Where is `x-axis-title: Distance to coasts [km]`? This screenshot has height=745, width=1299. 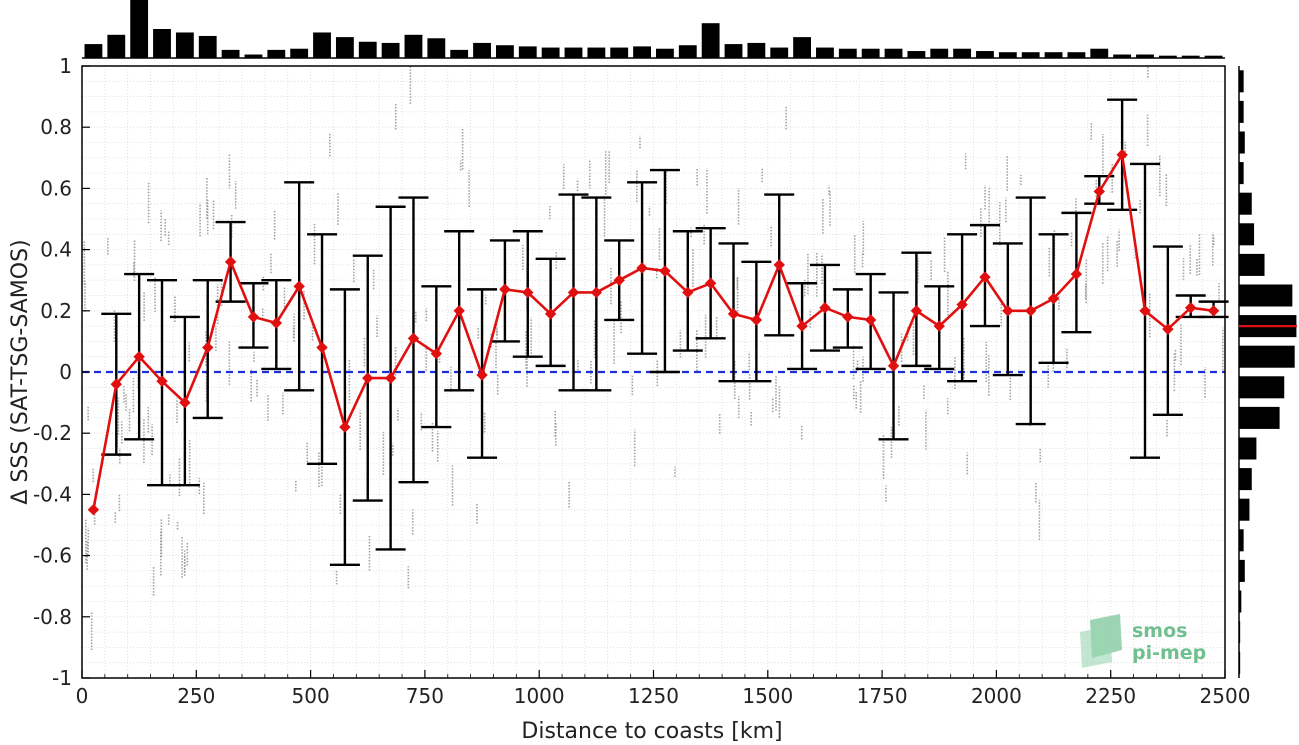
x-axis-title: Distance to coasts [km] is located at coordinates (651, 731).